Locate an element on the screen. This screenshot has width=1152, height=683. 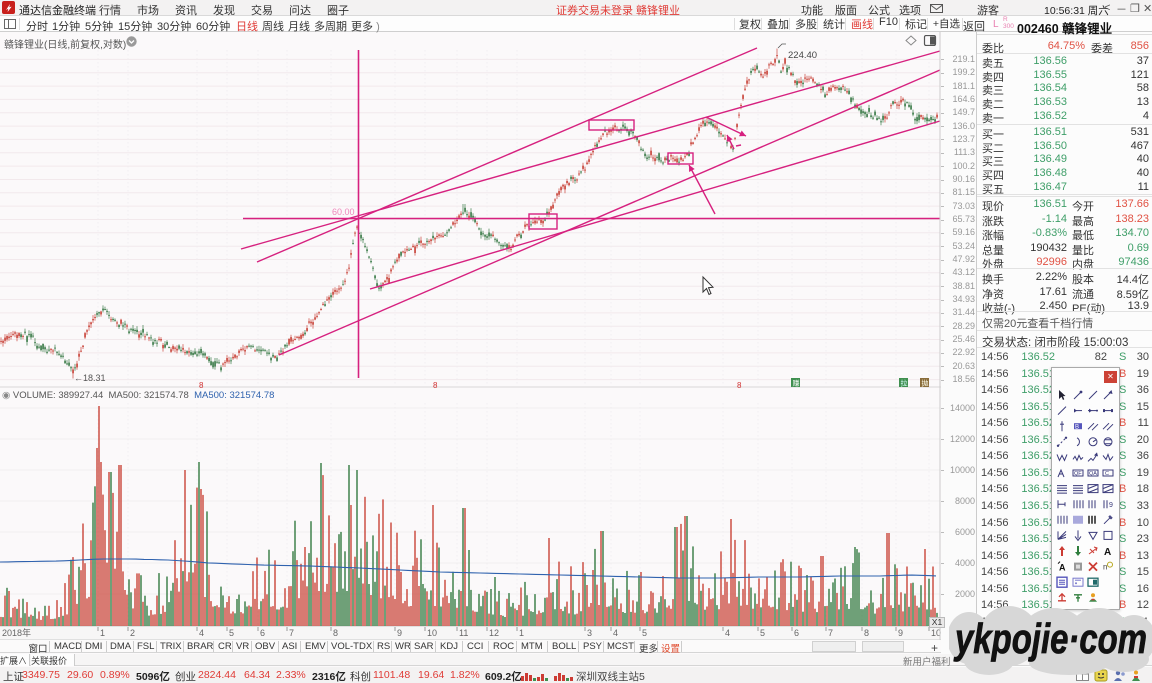
svg-text: n is located at coordinates (1105, 567).